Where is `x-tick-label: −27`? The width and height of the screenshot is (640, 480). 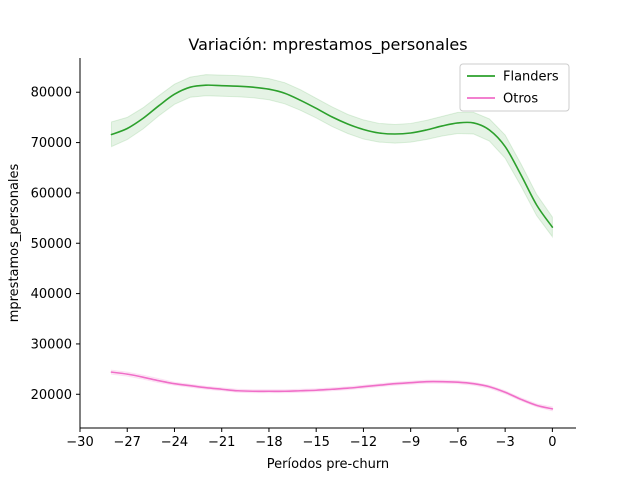
x-tick-label: −27 is located at coordinates (127, 442).